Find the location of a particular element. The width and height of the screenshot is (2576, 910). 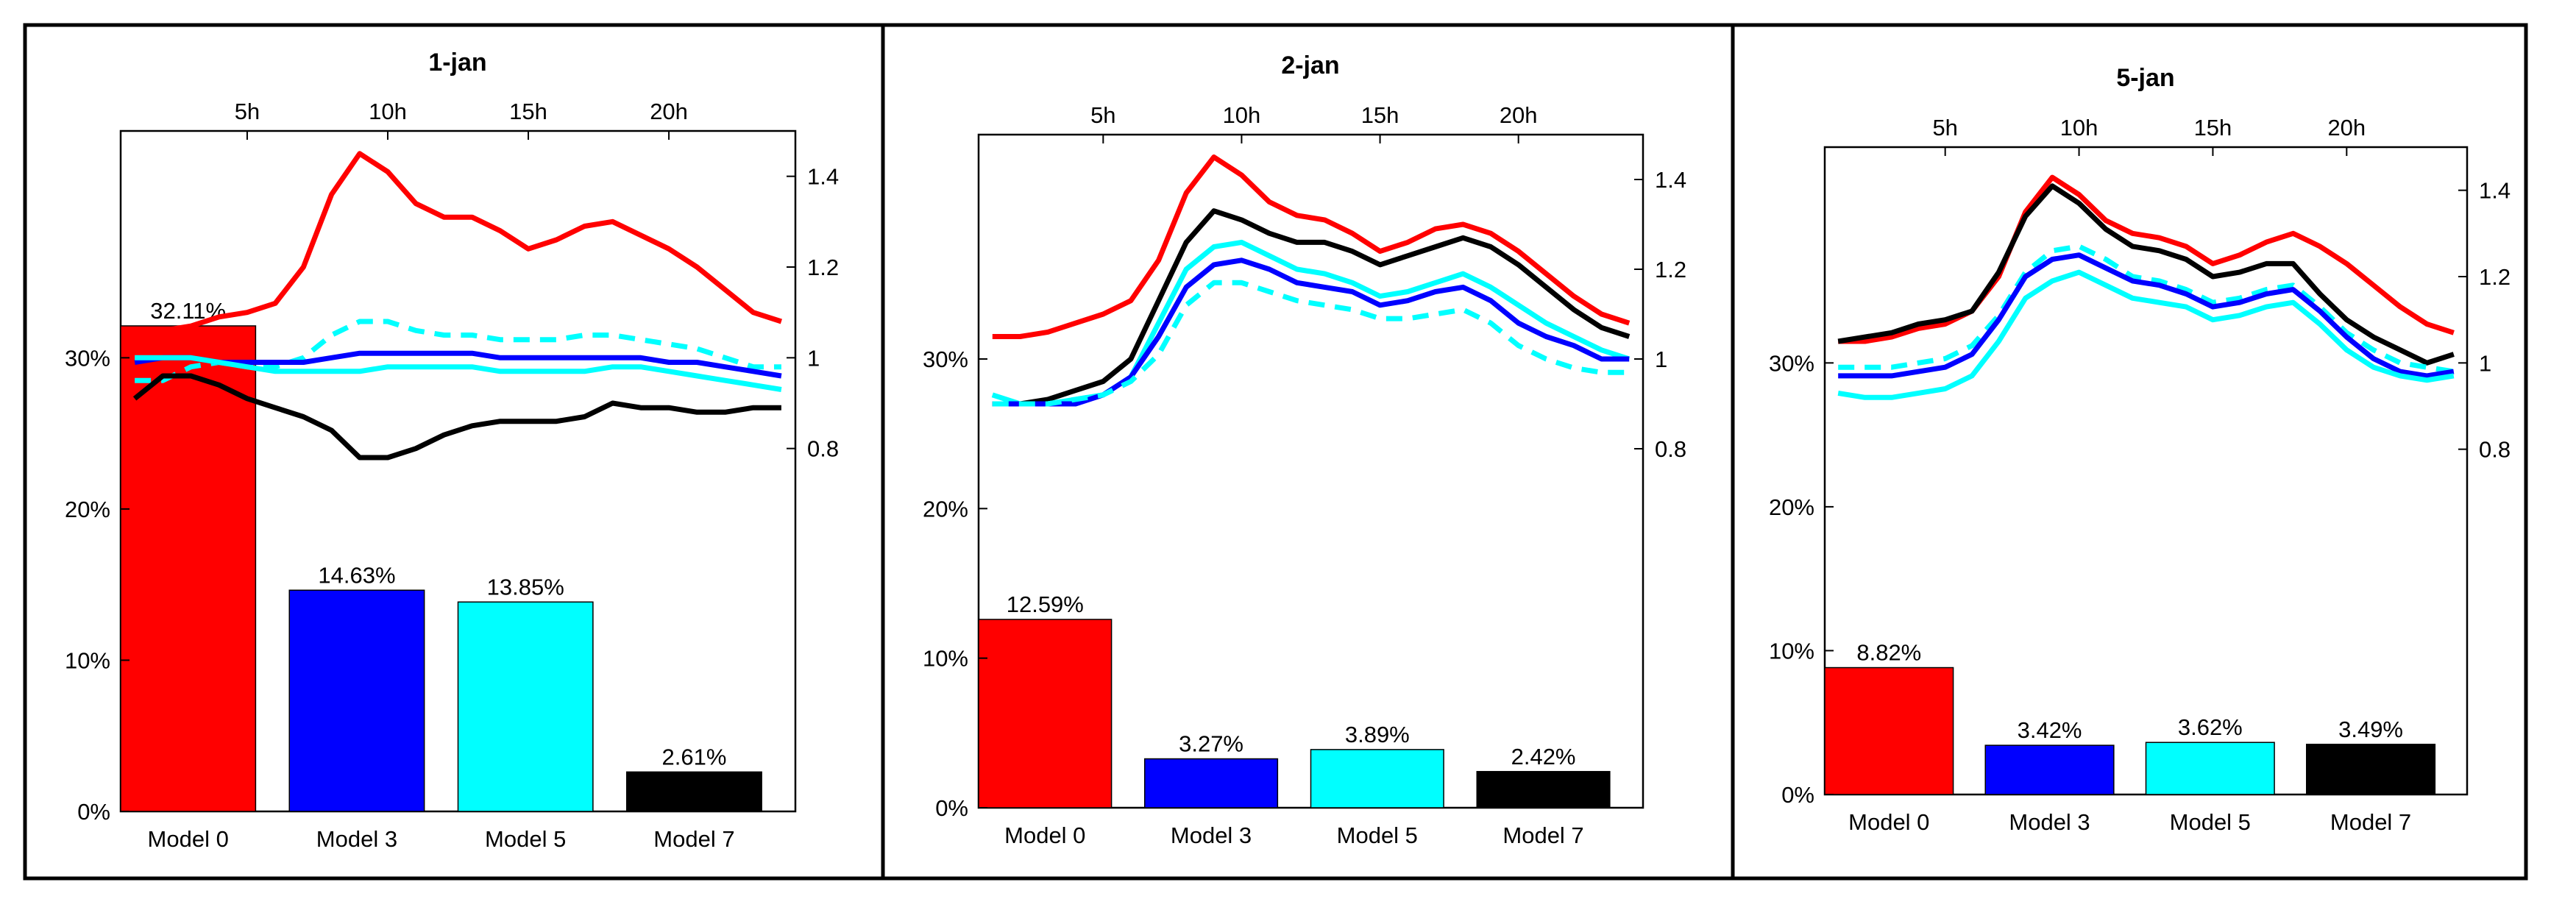

bar-value-label: 3.89% is located at coordinates (1377, 735).